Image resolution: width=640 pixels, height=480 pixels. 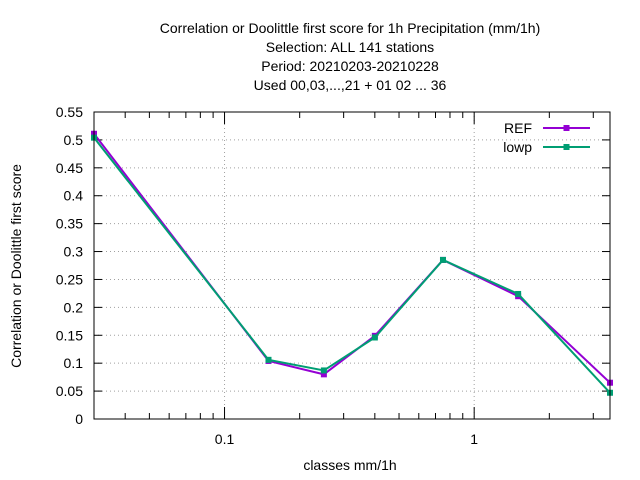 I want to click on x-tick-labels: 0.1 1, so click(x=346, y=439).